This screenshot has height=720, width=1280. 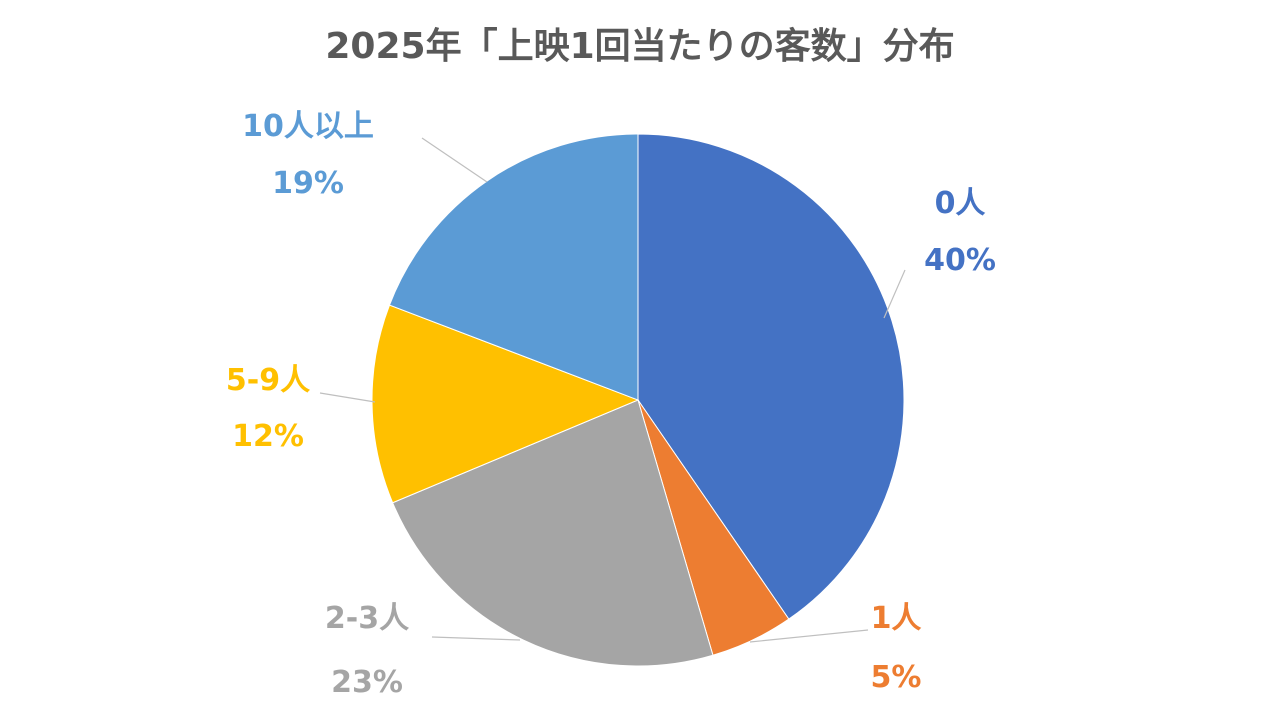 What do you see at coordinates (268, 436) in the screenshot?
I see `percent-label-4: 12%` at bounding box center [268, 436].